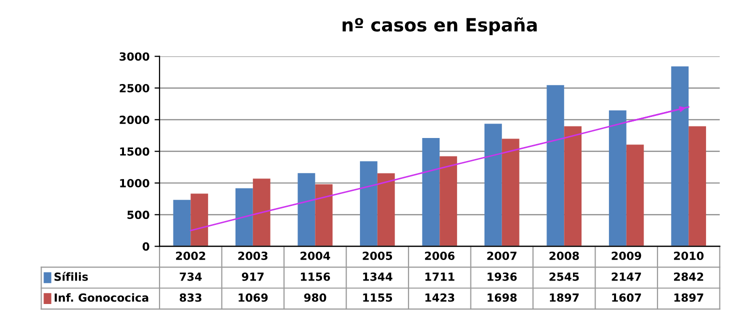 Image resolution: width=742 pixels, height=322 pixels. I want to click on legend-label: Inf. Gonococica, so click(101, 297).